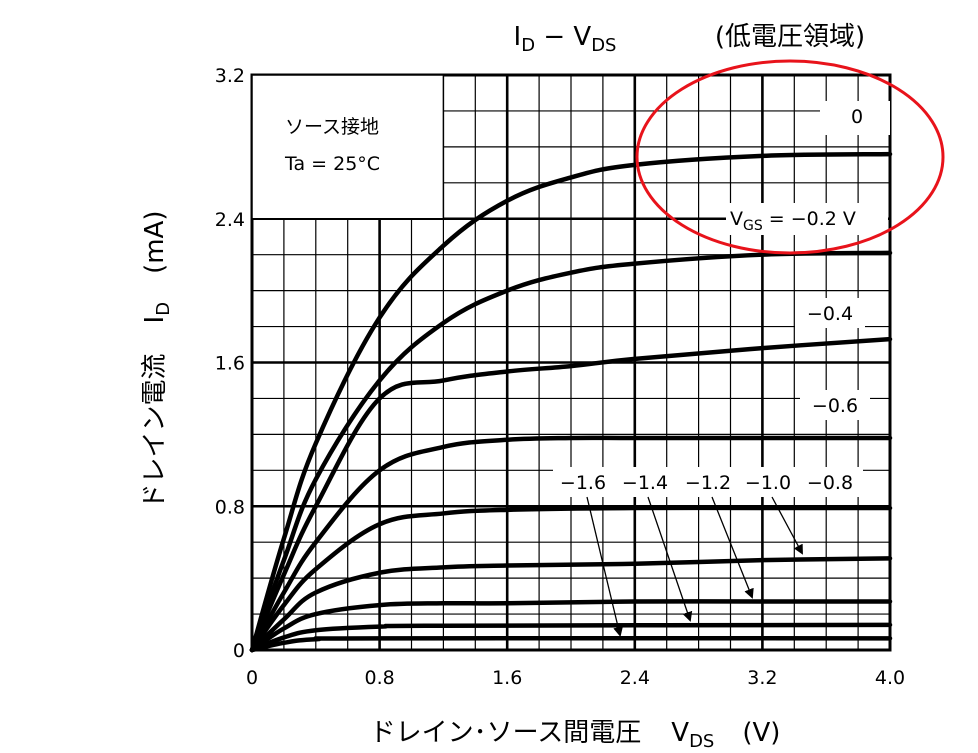 This screenshot has width=978, height=753. I want to click on curve-label-neg1-4: −1.4, so click(645, 483).